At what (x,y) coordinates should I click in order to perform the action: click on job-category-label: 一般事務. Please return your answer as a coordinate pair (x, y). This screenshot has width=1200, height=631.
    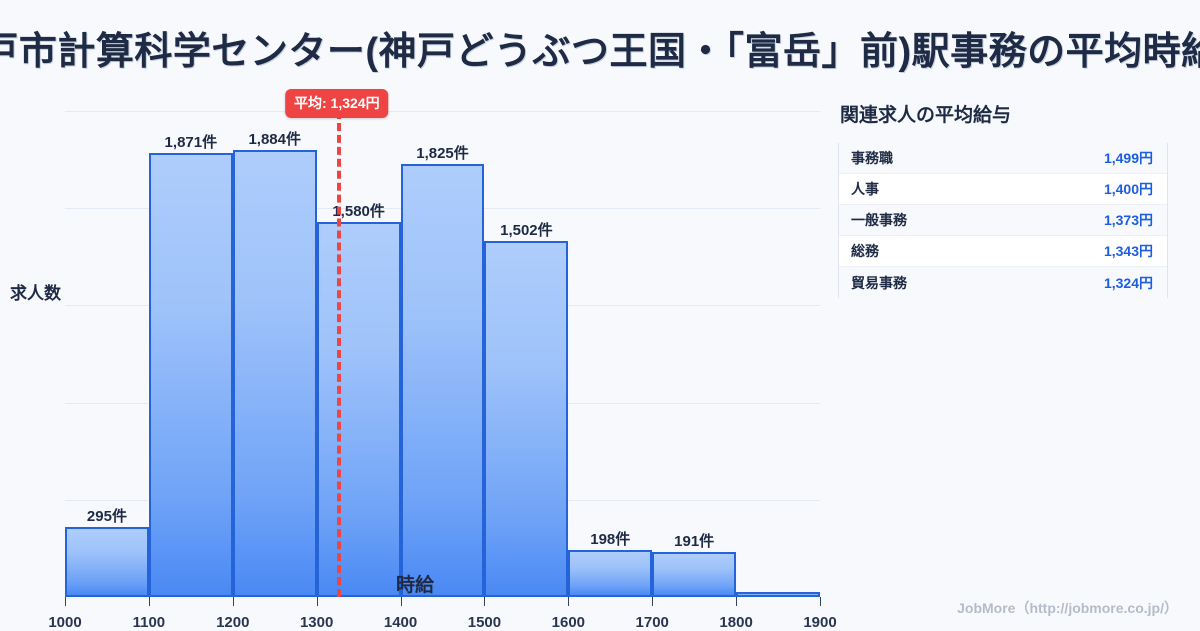
    Looking at the image, I should click on (879, 220).